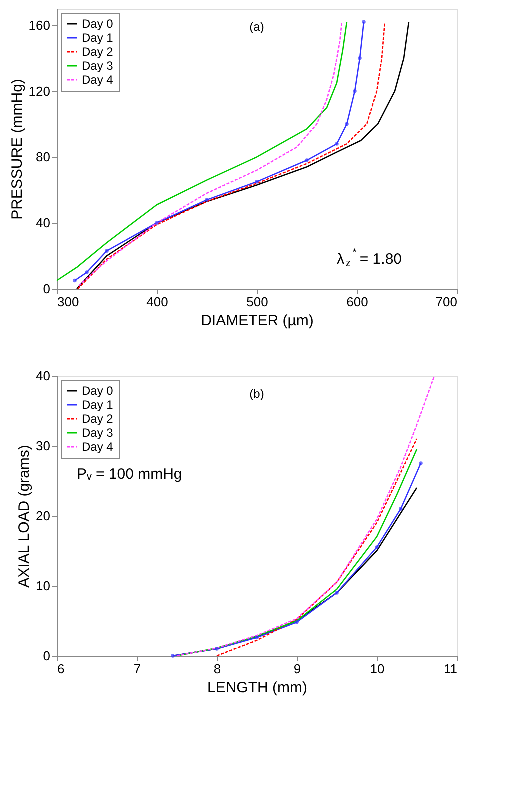 The height and width of the screenshot is (800, 529). Describe the element at coordinates (317, 547) in the screenshot. I see `line-series` at that location.